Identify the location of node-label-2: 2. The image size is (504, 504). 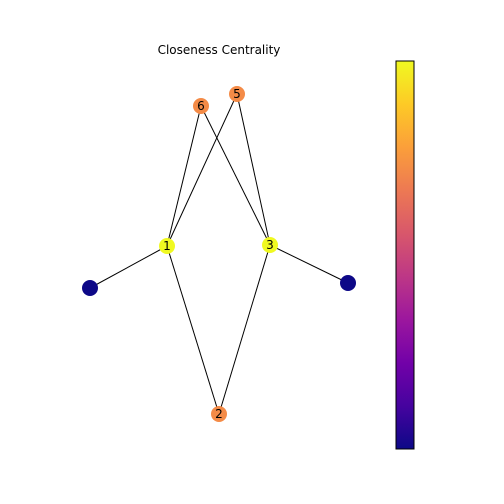
(219, 414).